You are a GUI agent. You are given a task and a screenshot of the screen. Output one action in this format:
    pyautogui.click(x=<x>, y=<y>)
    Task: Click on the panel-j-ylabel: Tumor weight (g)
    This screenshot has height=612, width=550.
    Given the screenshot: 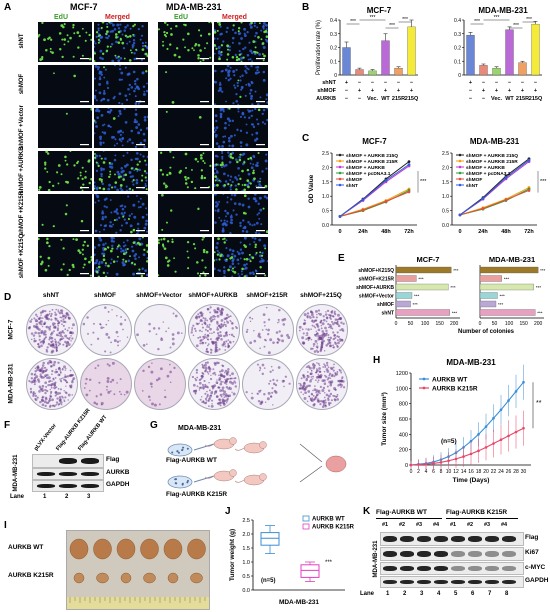 What is the action you would take?
    pyautogui.click(x=232, y=555)
    